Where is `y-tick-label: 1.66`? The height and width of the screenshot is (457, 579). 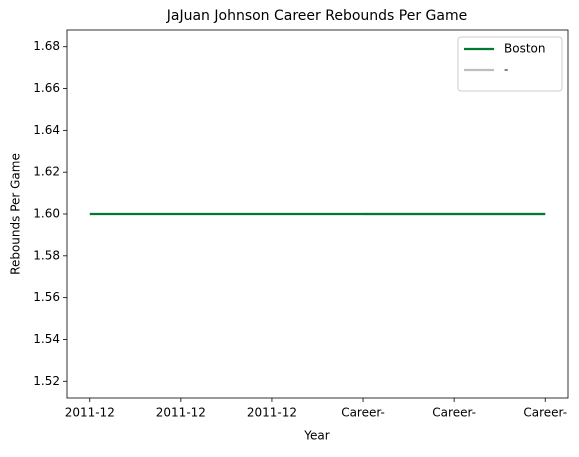
y-tick-label: 1.66 is located at coordinates (46, 88).